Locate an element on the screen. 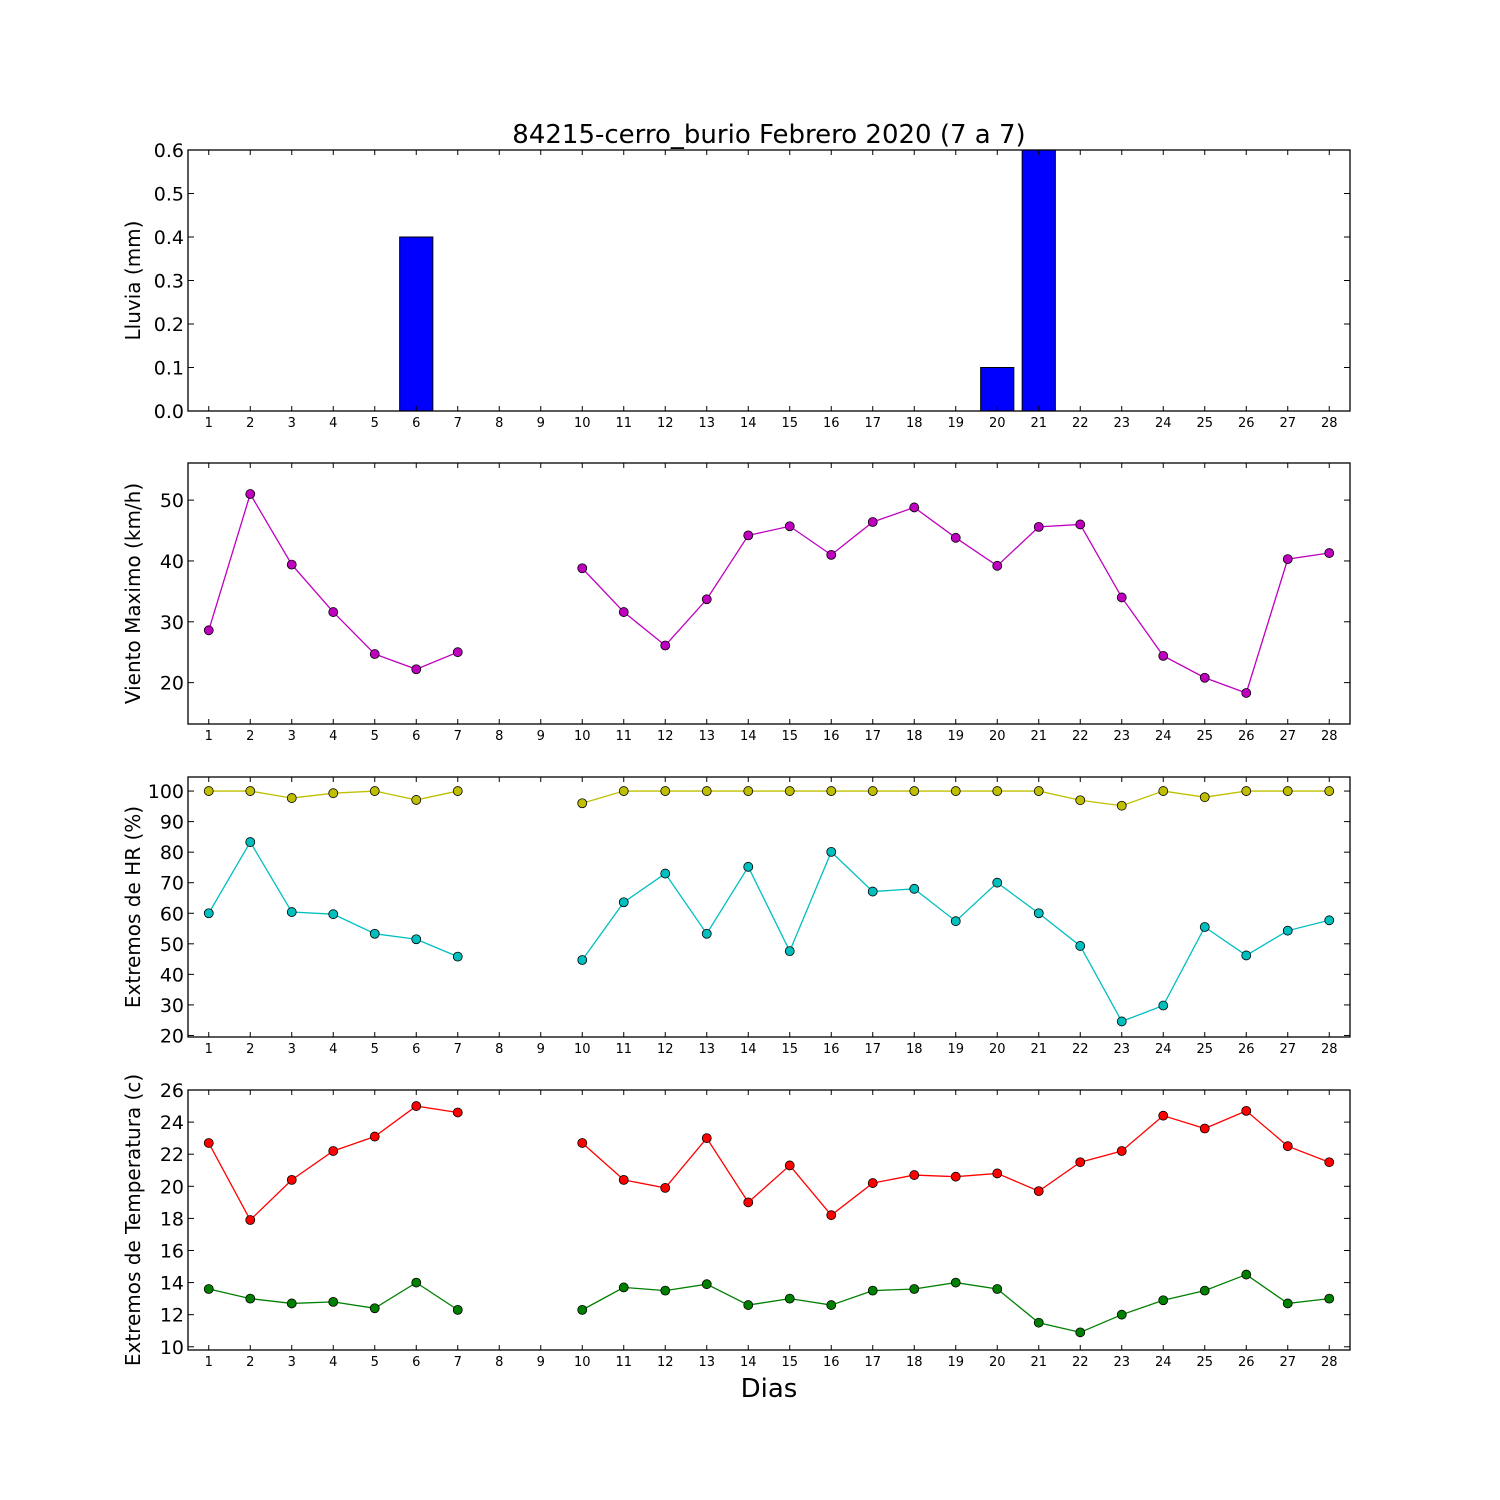 The width and height of the screenshot is (1500, 1500). x-tick-label: 18 is located at coordinates (914, 423).